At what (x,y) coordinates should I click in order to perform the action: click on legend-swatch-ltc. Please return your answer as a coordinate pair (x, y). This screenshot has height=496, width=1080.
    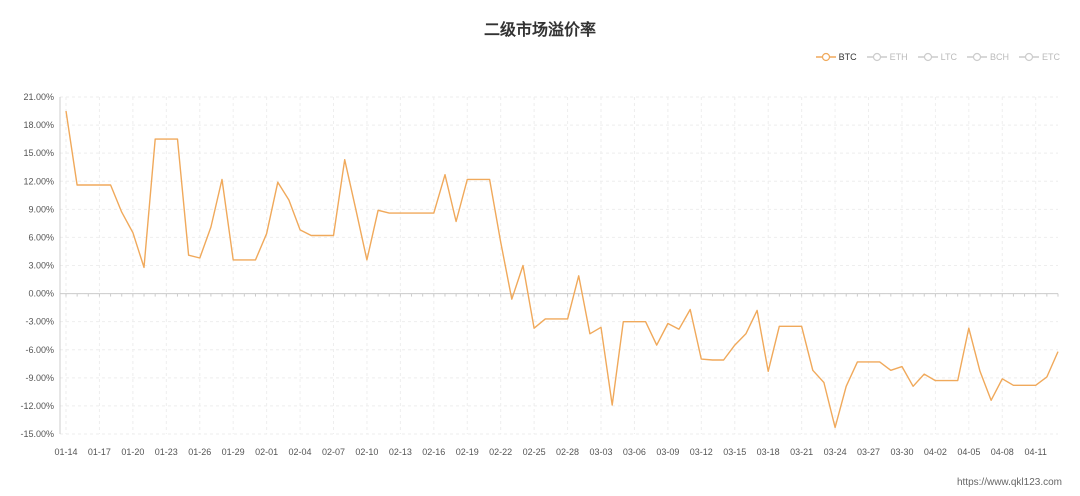
    Looking at the image, I should click on (927, 57).